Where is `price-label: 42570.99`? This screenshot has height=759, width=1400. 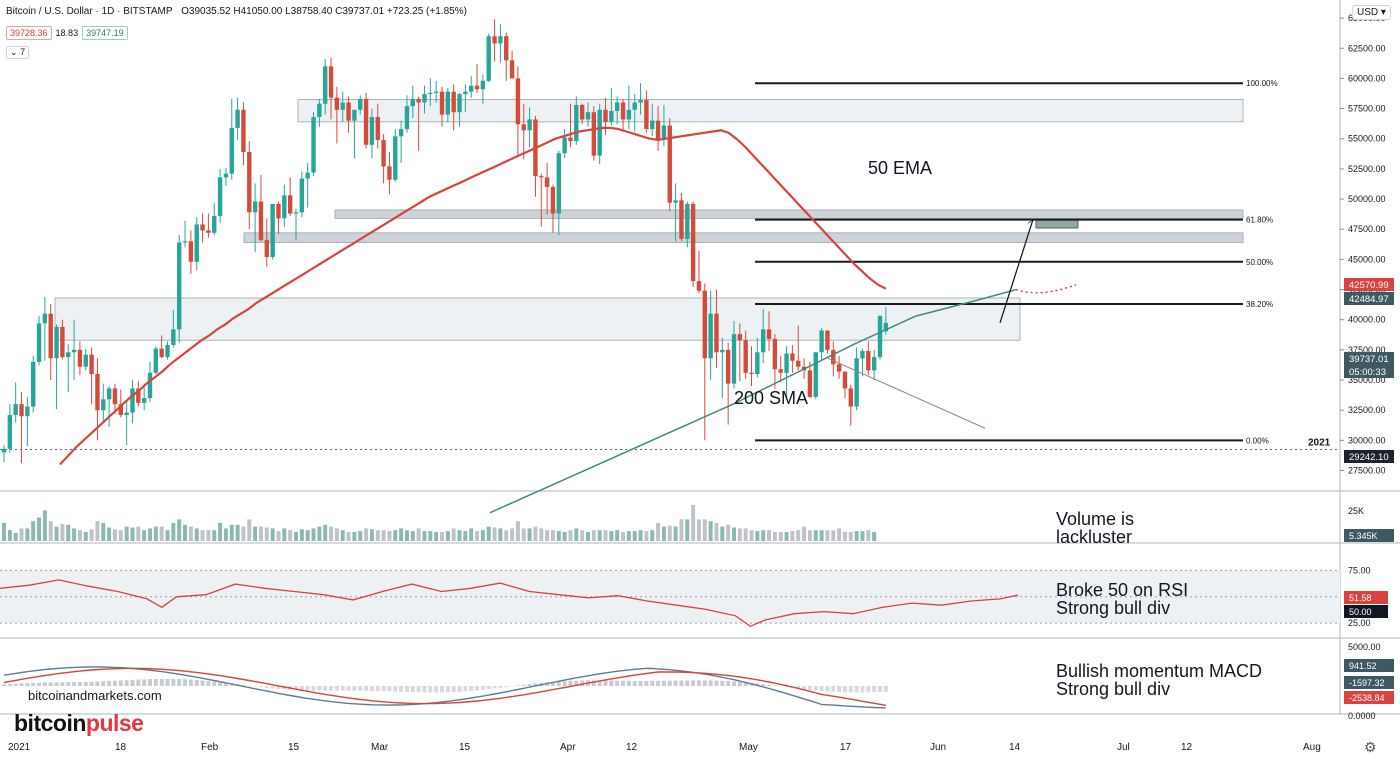 price-label: 42570.99 is located at coordinates (1369, 285).